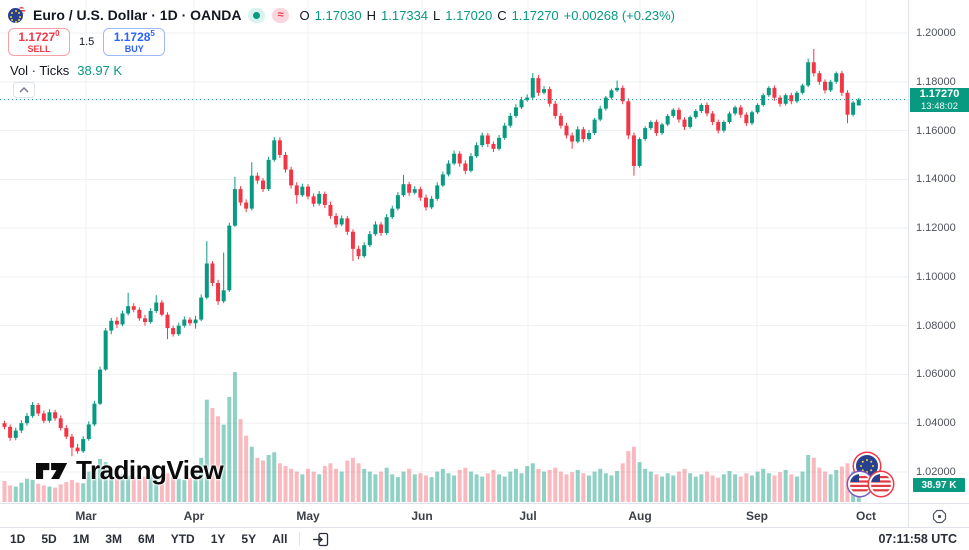 The height and width of the screenshot is (550, 969). I want to click on sell-button: 1.17270 SELL, so click(39, 42).